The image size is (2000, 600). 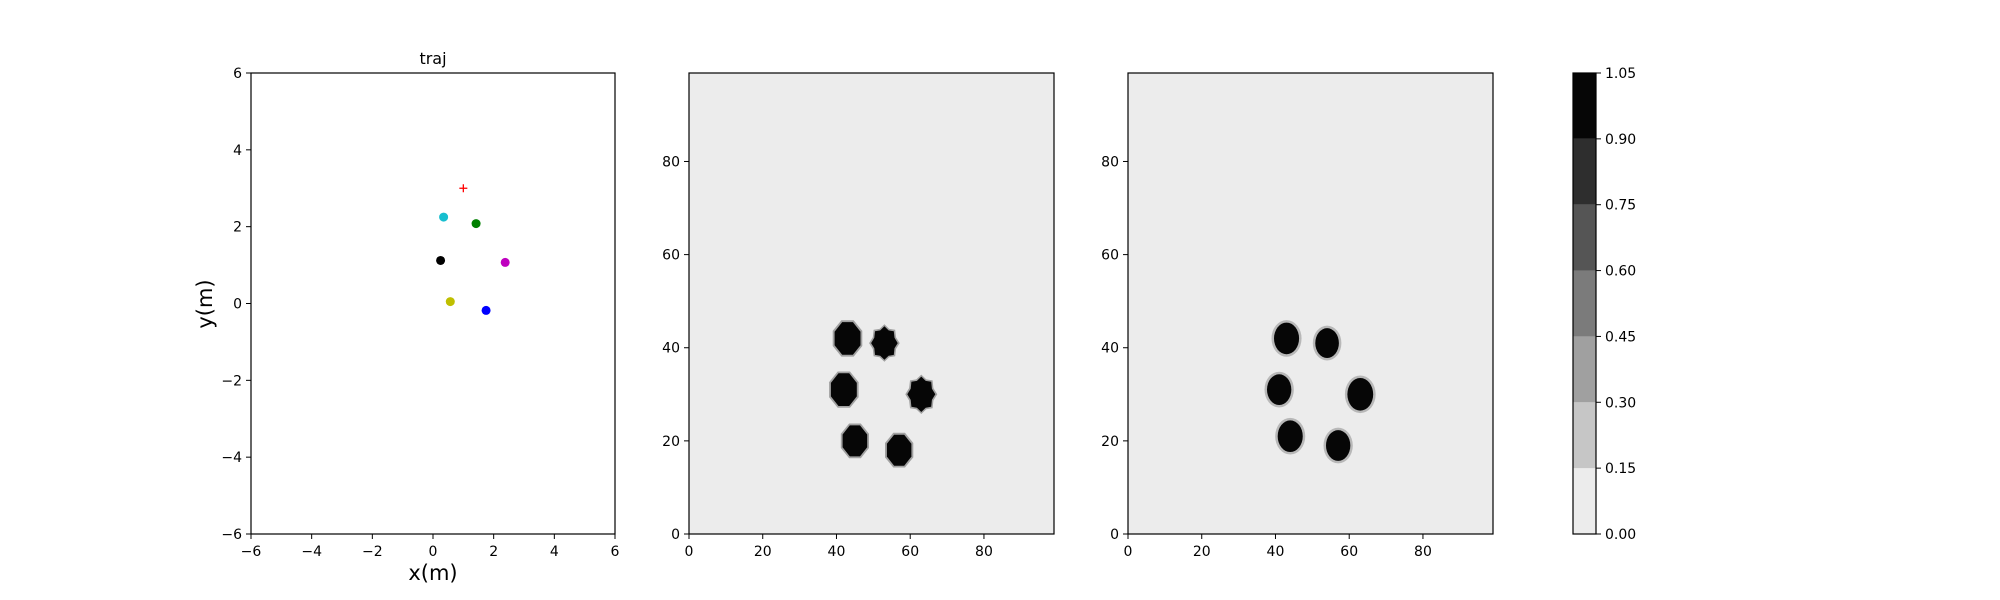 I want to click on traj-title: traj, so click(x=432, y=58).